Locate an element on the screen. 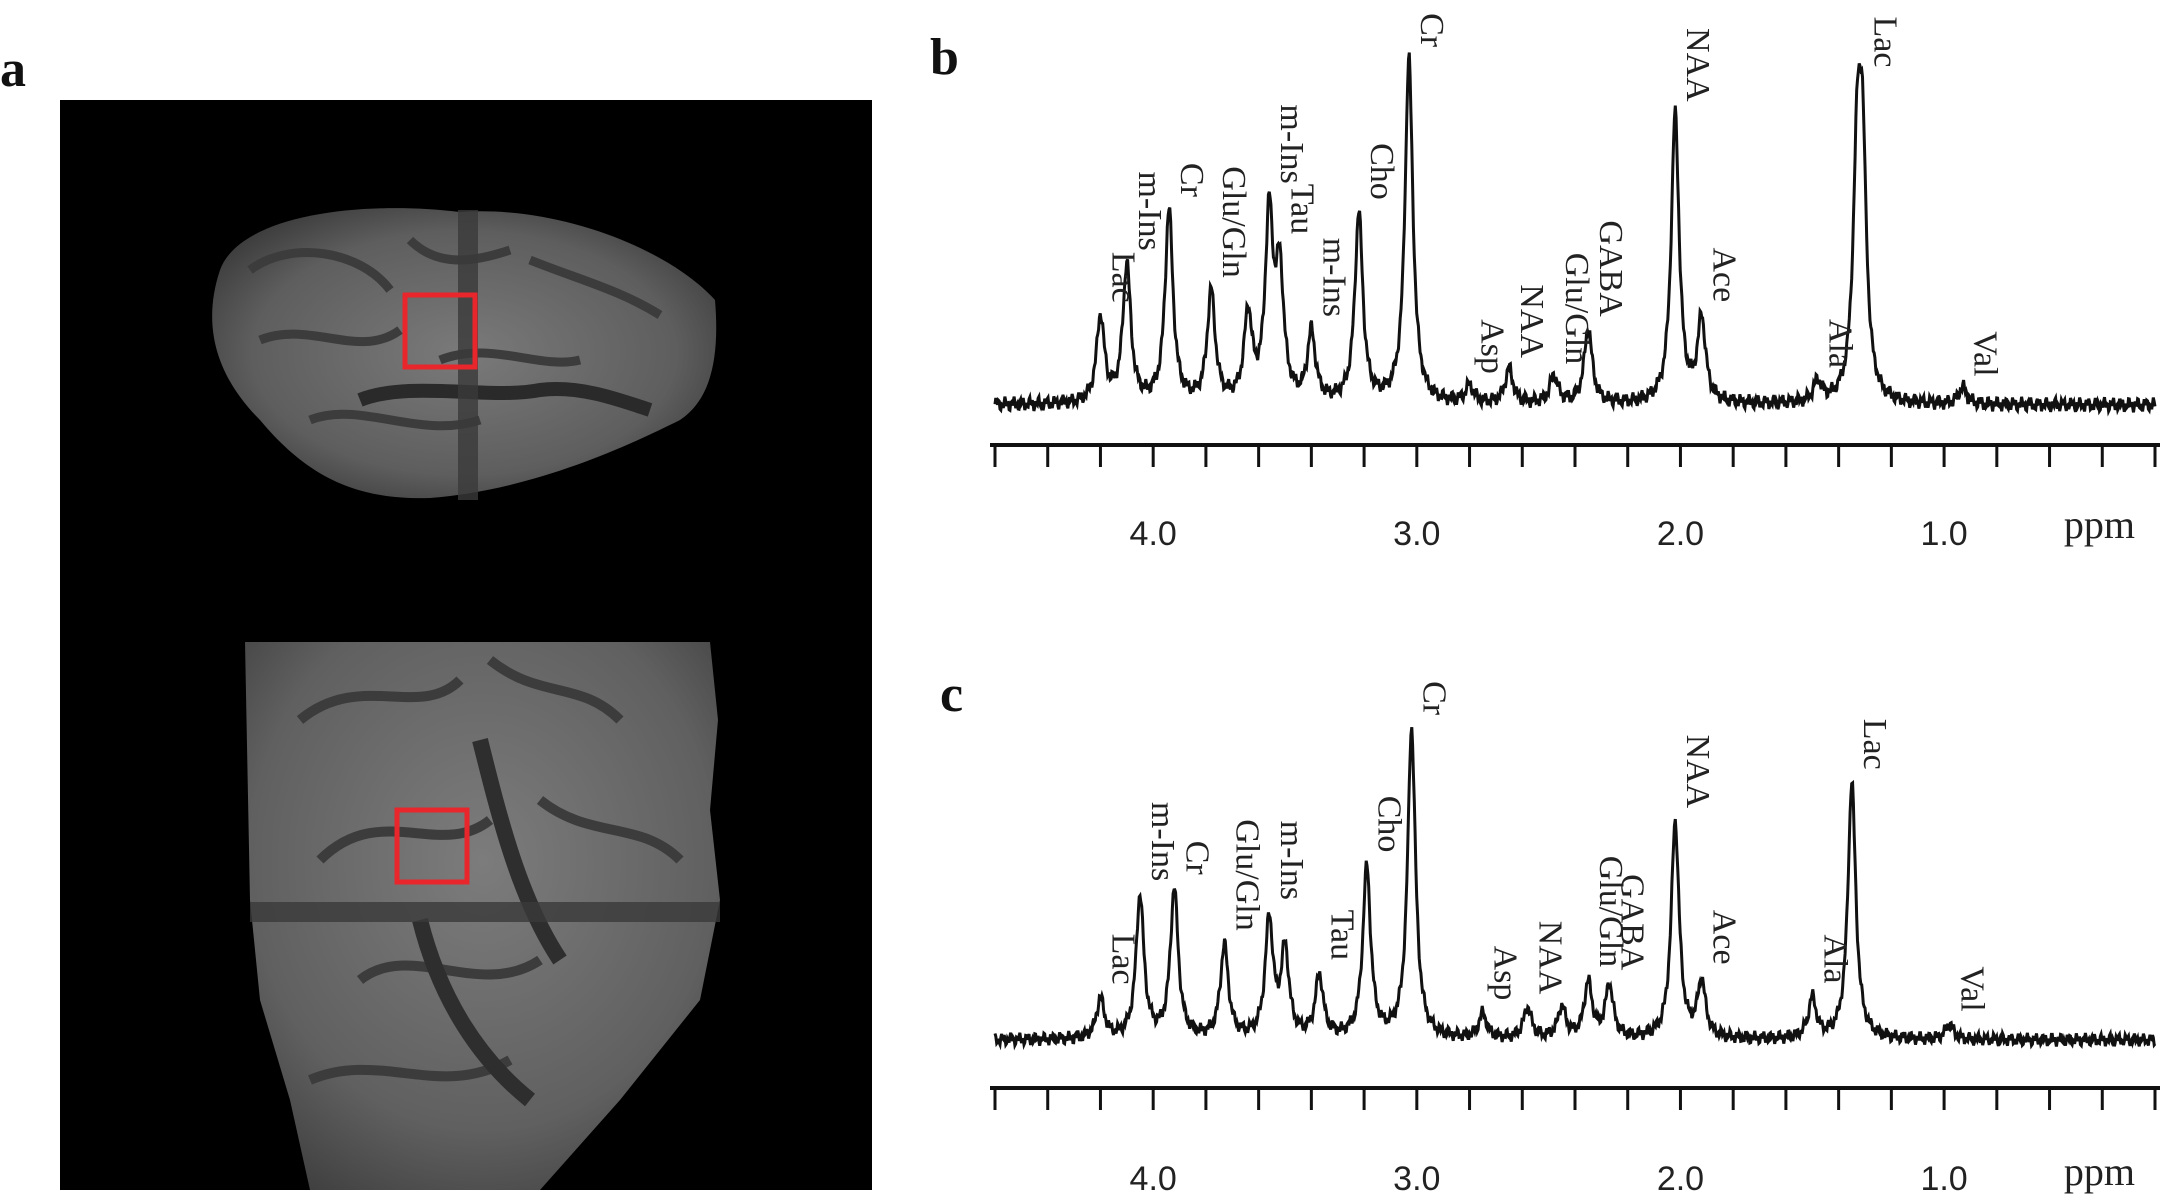  panel-label-a: a is located at coordinates (13, 69).